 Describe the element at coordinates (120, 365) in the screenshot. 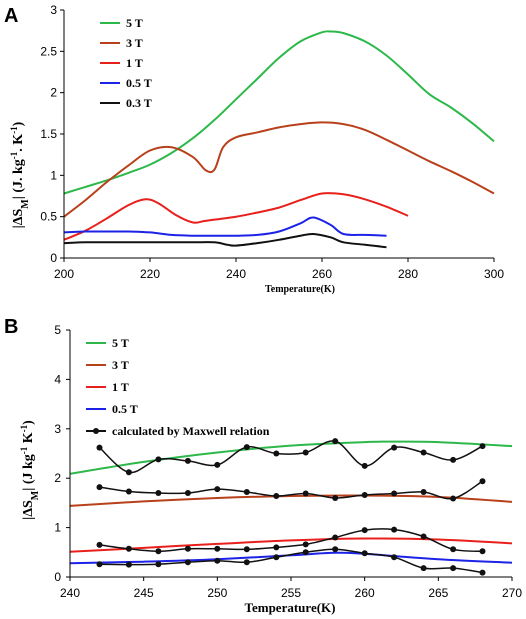

I see `panel-b-legend-label: 3 T` at that location.